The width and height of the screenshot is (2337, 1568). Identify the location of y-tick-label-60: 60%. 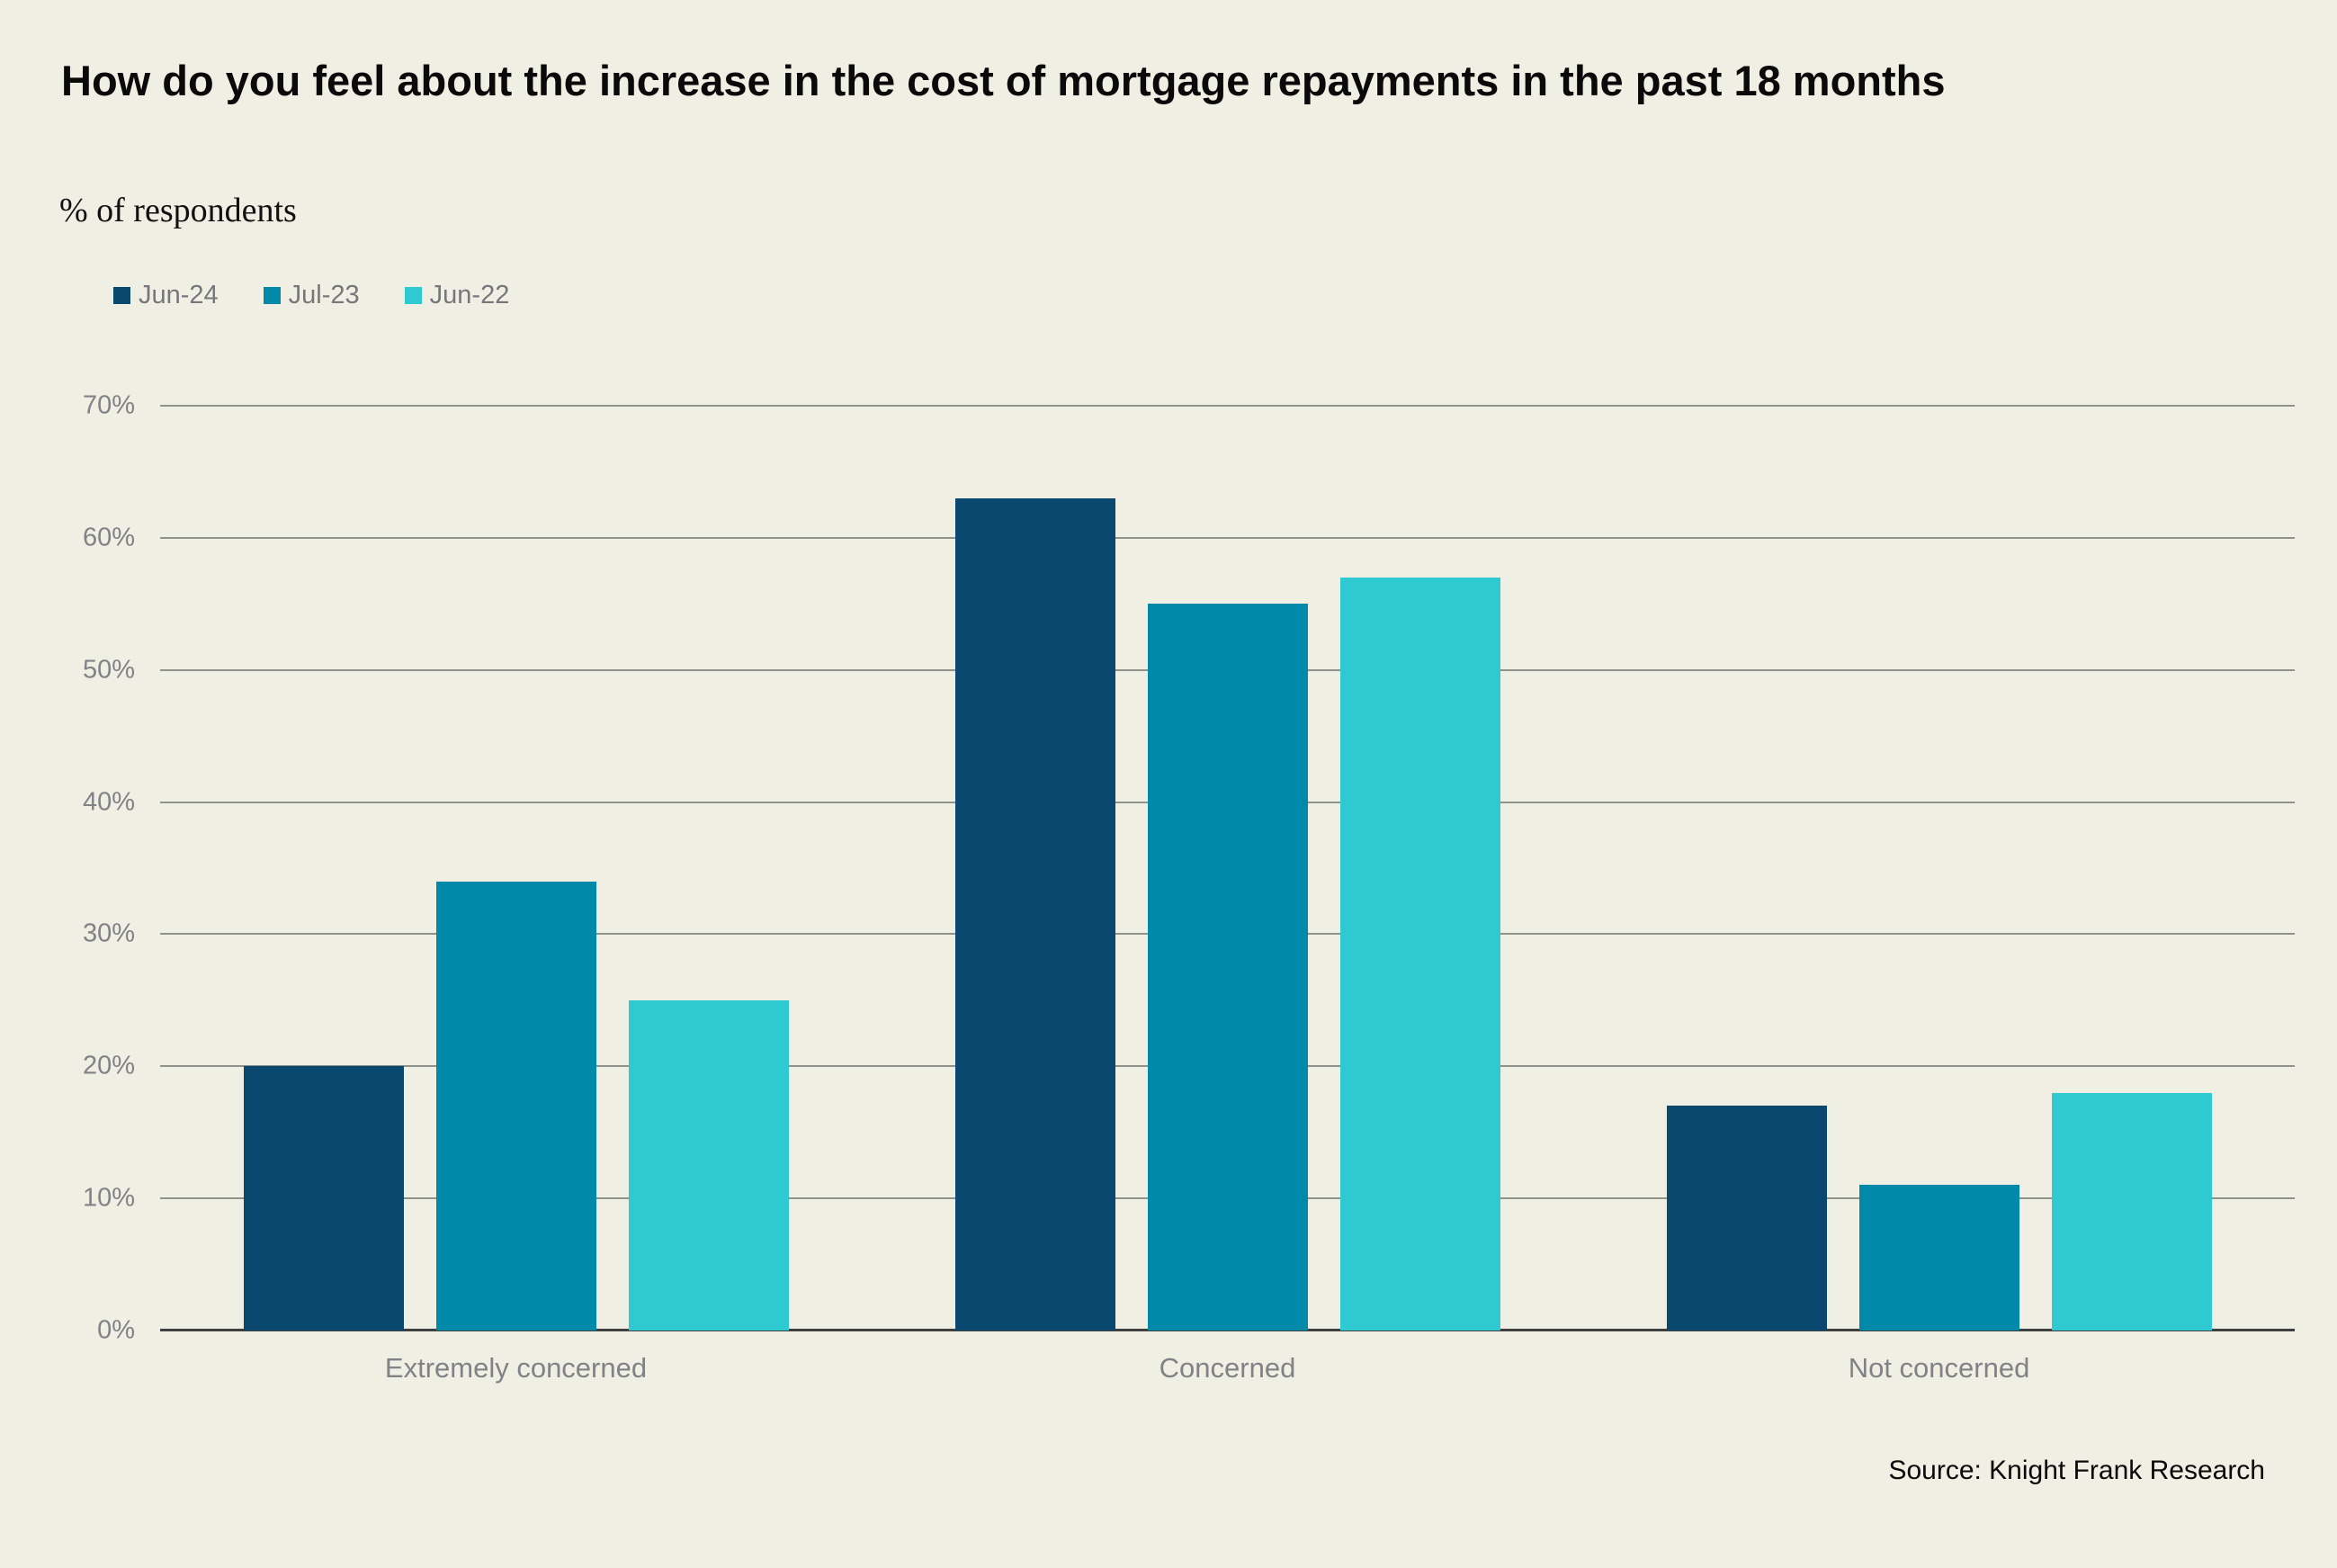
(108, 537).